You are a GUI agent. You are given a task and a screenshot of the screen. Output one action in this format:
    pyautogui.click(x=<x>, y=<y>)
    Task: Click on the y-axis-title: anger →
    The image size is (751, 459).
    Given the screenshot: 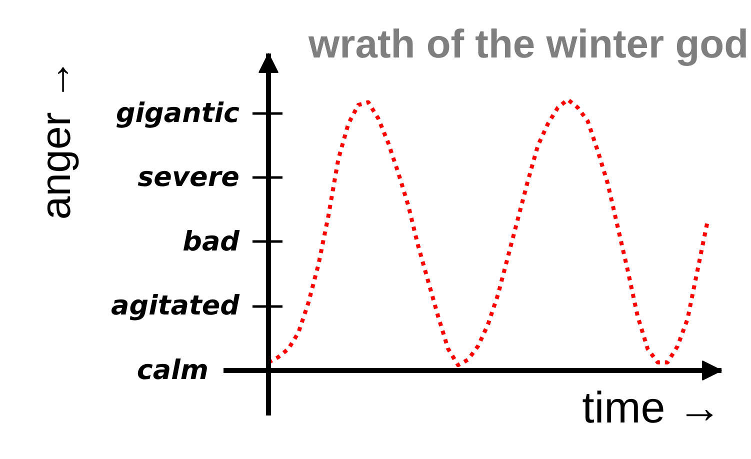 What is the action you would take?
    pyautogui.click(x=55, y=139)
    